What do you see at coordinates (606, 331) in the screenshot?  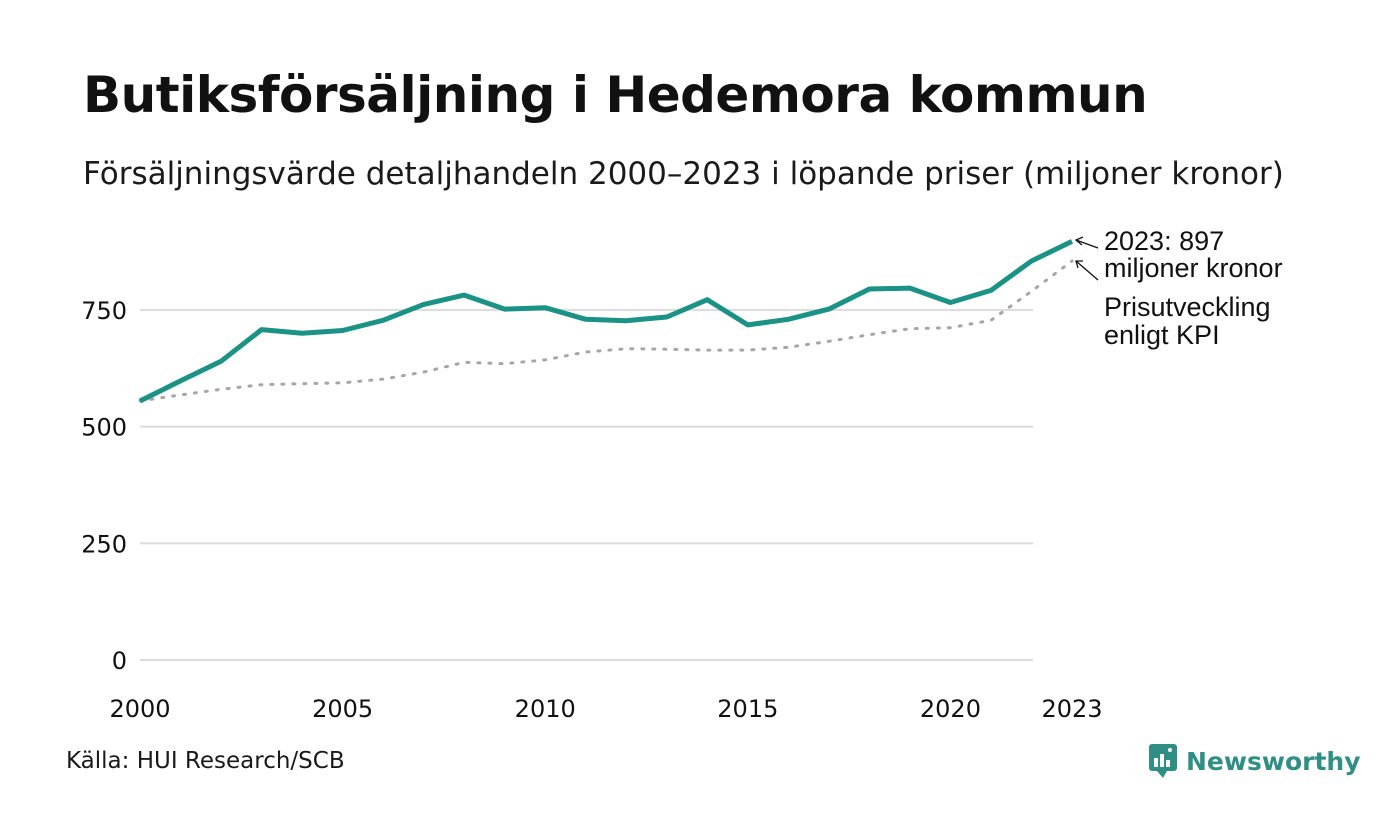 I see `series-line-kpi` at bounding box center [606, 331].